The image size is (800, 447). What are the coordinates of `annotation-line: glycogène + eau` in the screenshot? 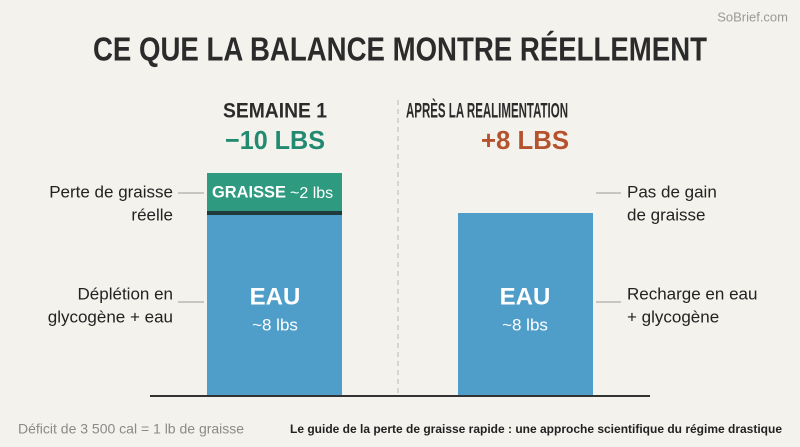 It's located at (110, 316).